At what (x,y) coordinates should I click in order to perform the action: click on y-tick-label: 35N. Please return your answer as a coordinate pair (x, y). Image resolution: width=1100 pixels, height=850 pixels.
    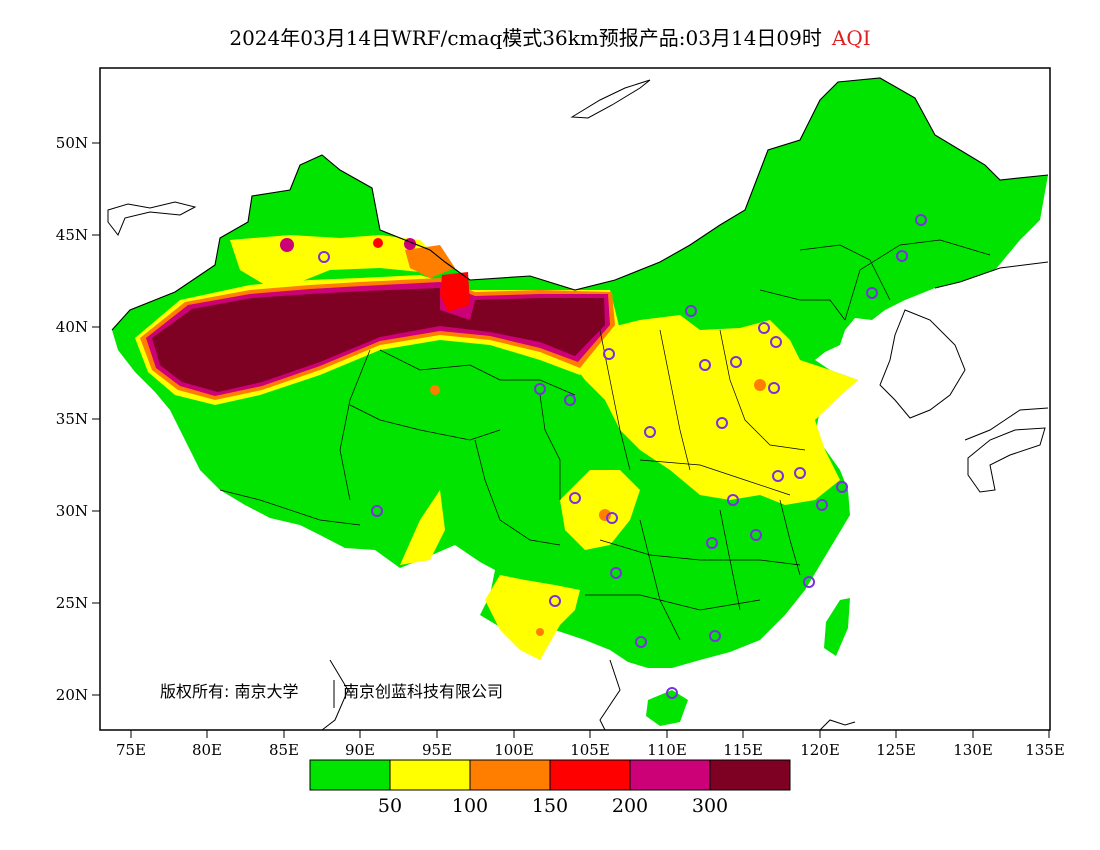
    Looking at the image, I should click on (72, 419).